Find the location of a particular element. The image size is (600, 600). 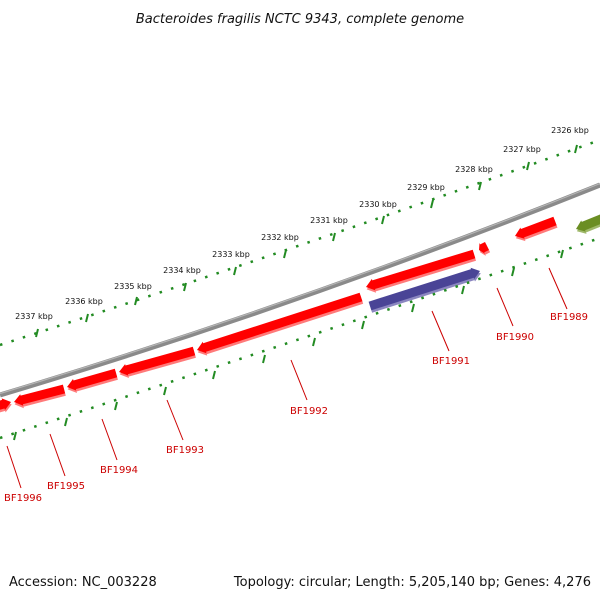

scale-label: 2335 kbp is located at coordinates (133, 286).